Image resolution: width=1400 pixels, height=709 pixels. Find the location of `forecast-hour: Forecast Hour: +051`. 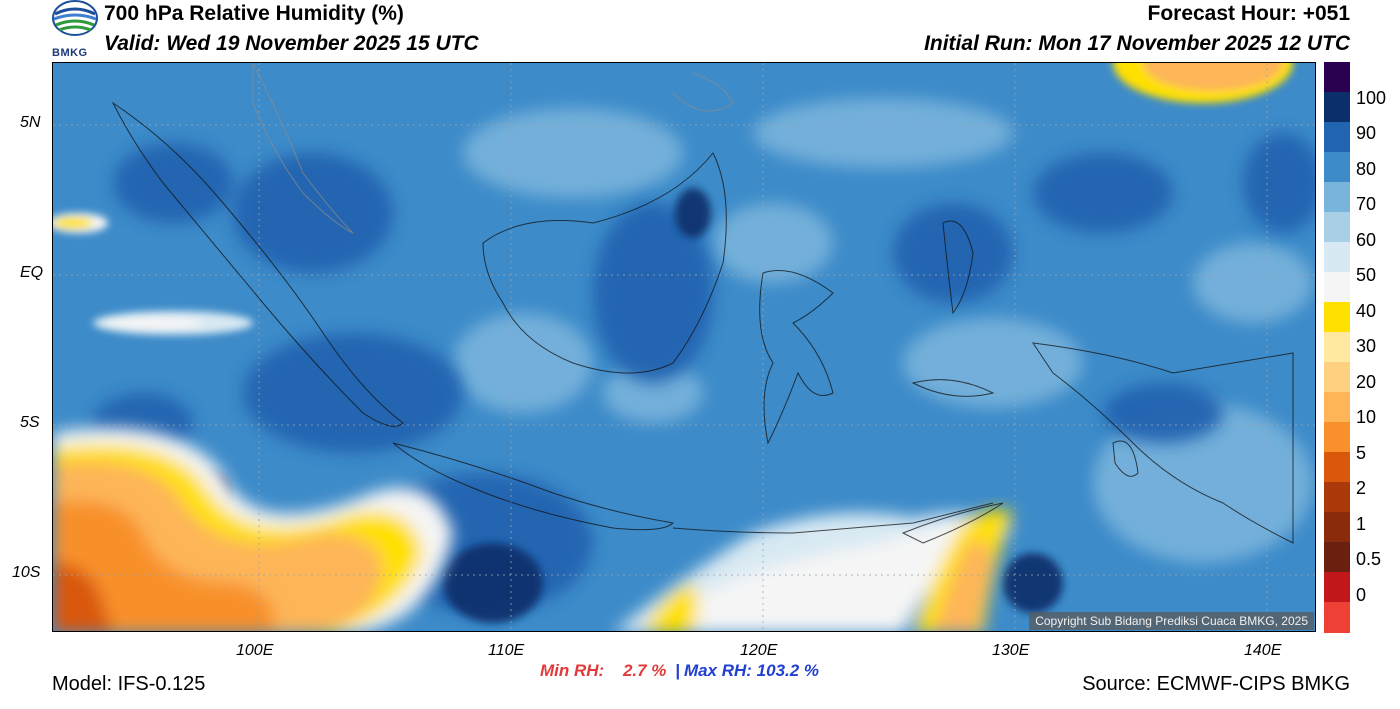

forecast-hour: Forecast Hour: +051 is located at coordinates (1249, 13).